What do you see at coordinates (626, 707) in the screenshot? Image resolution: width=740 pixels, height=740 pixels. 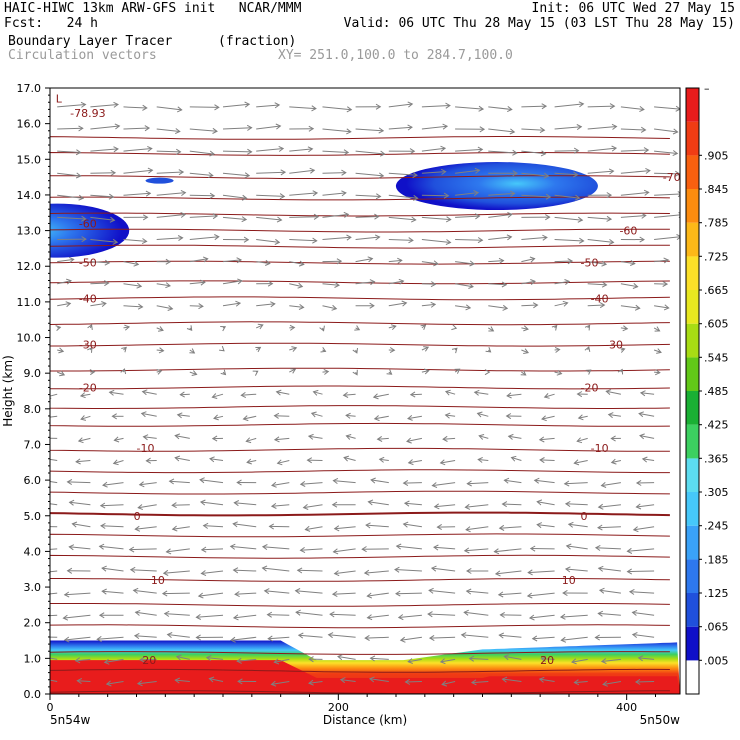 I see `x-tick-label: 400` at bounding box center [626, 707].